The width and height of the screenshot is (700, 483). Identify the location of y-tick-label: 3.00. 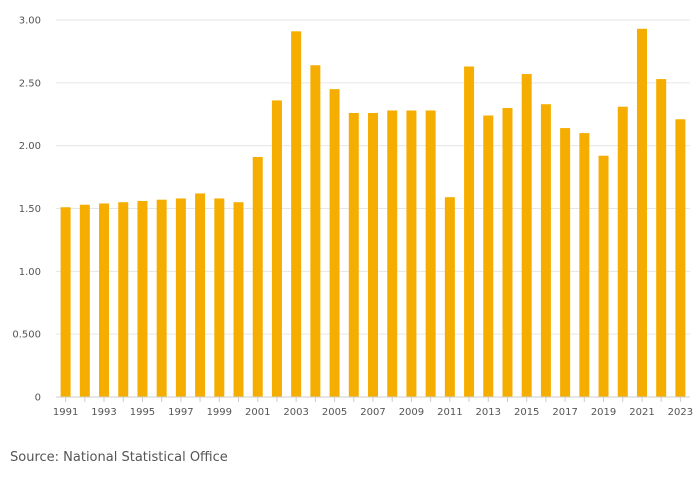
(30, 21).